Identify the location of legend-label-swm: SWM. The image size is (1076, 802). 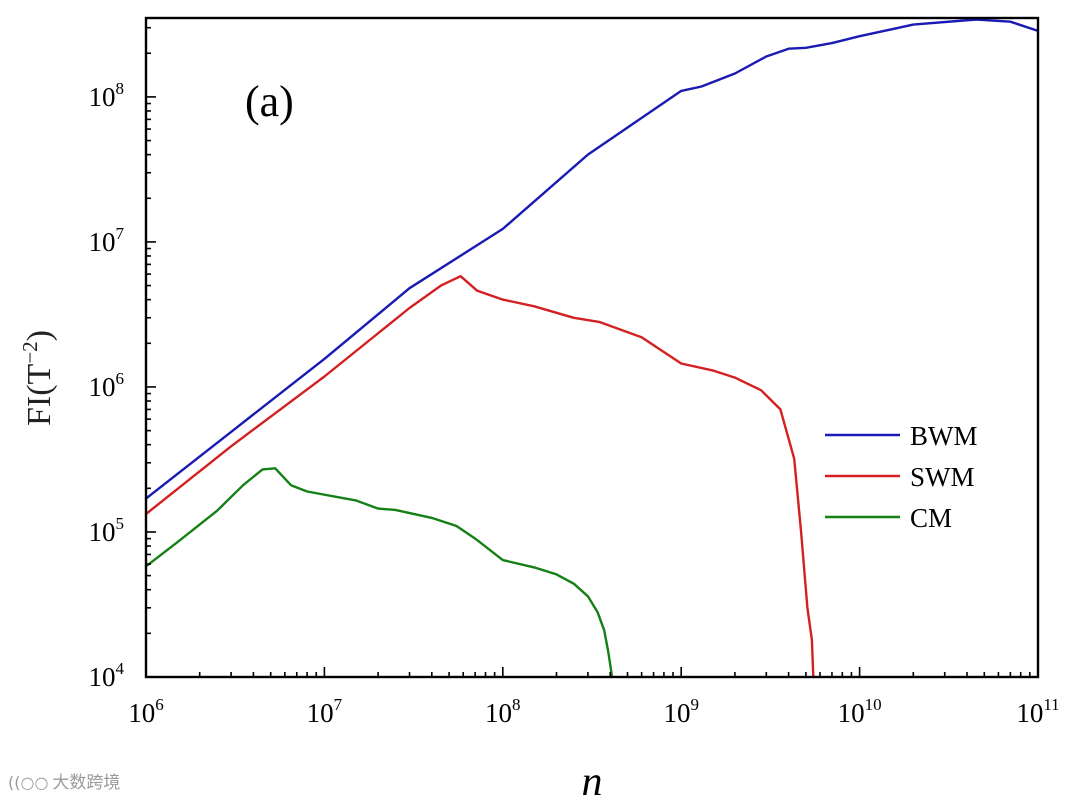
(942, 477).